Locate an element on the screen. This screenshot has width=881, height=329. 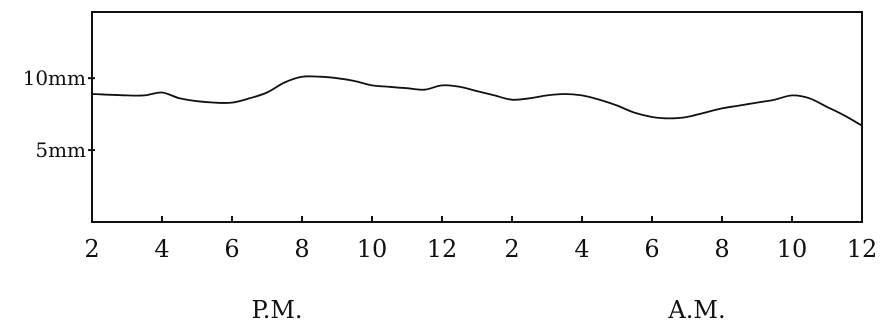
series-layer is located at coordinates (477, 101).